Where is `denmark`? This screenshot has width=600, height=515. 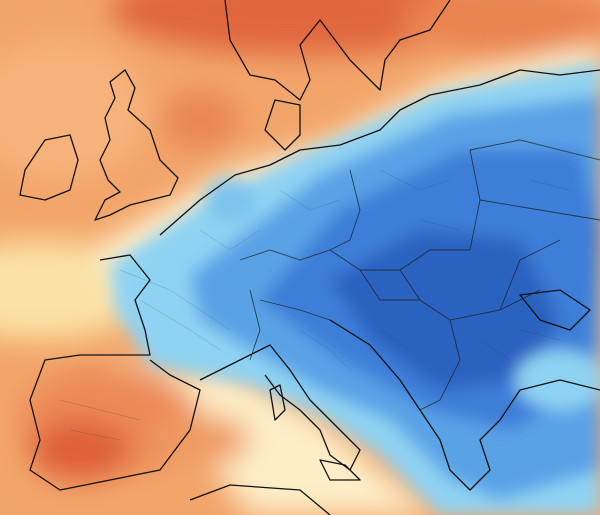
denmark is located at coordinates (282, 125).